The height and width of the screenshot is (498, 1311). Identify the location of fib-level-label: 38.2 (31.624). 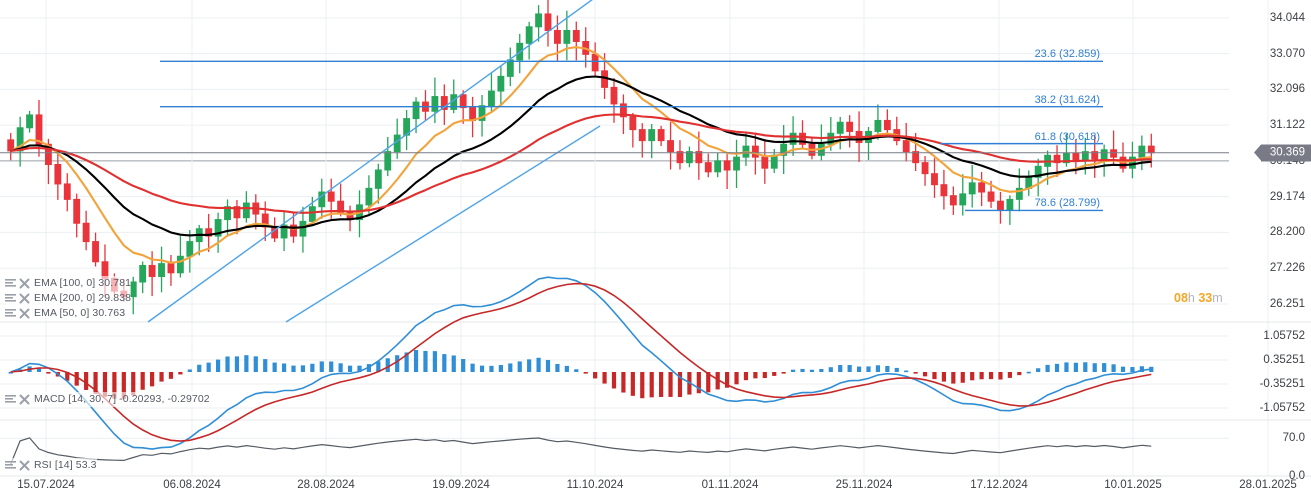
(1067, 99).